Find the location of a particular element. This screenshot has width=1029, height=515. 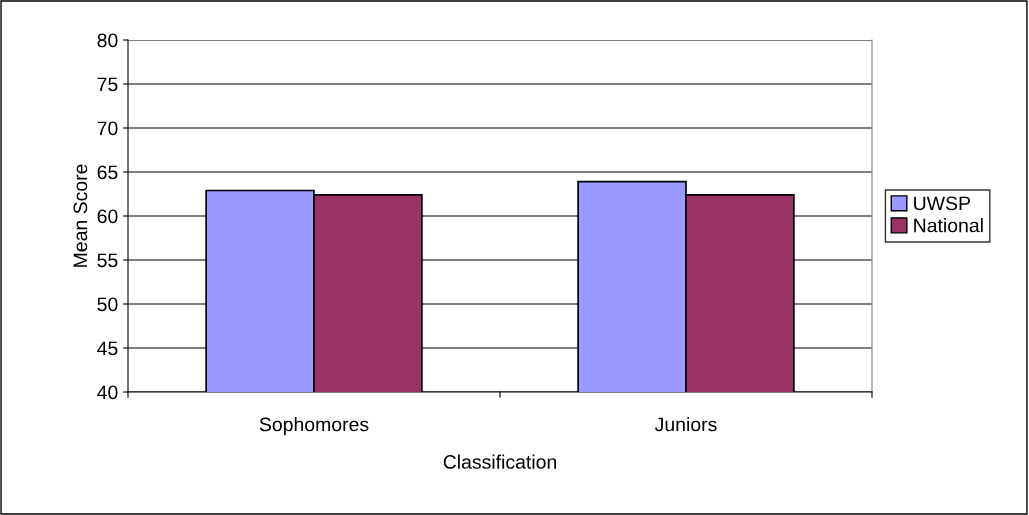

y-tick-label: 70 is located at coordinates (107, 128).